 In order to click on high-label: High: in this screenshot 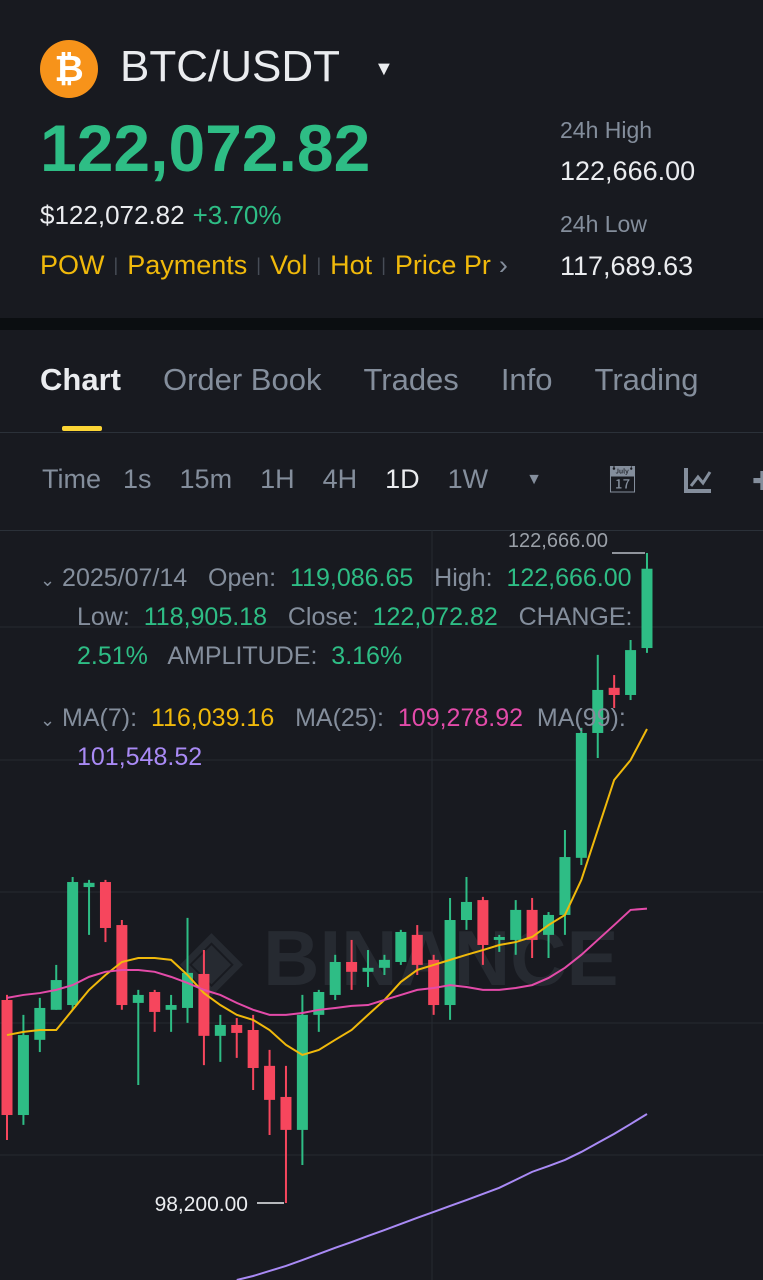, I will do `click(463, 578)`.